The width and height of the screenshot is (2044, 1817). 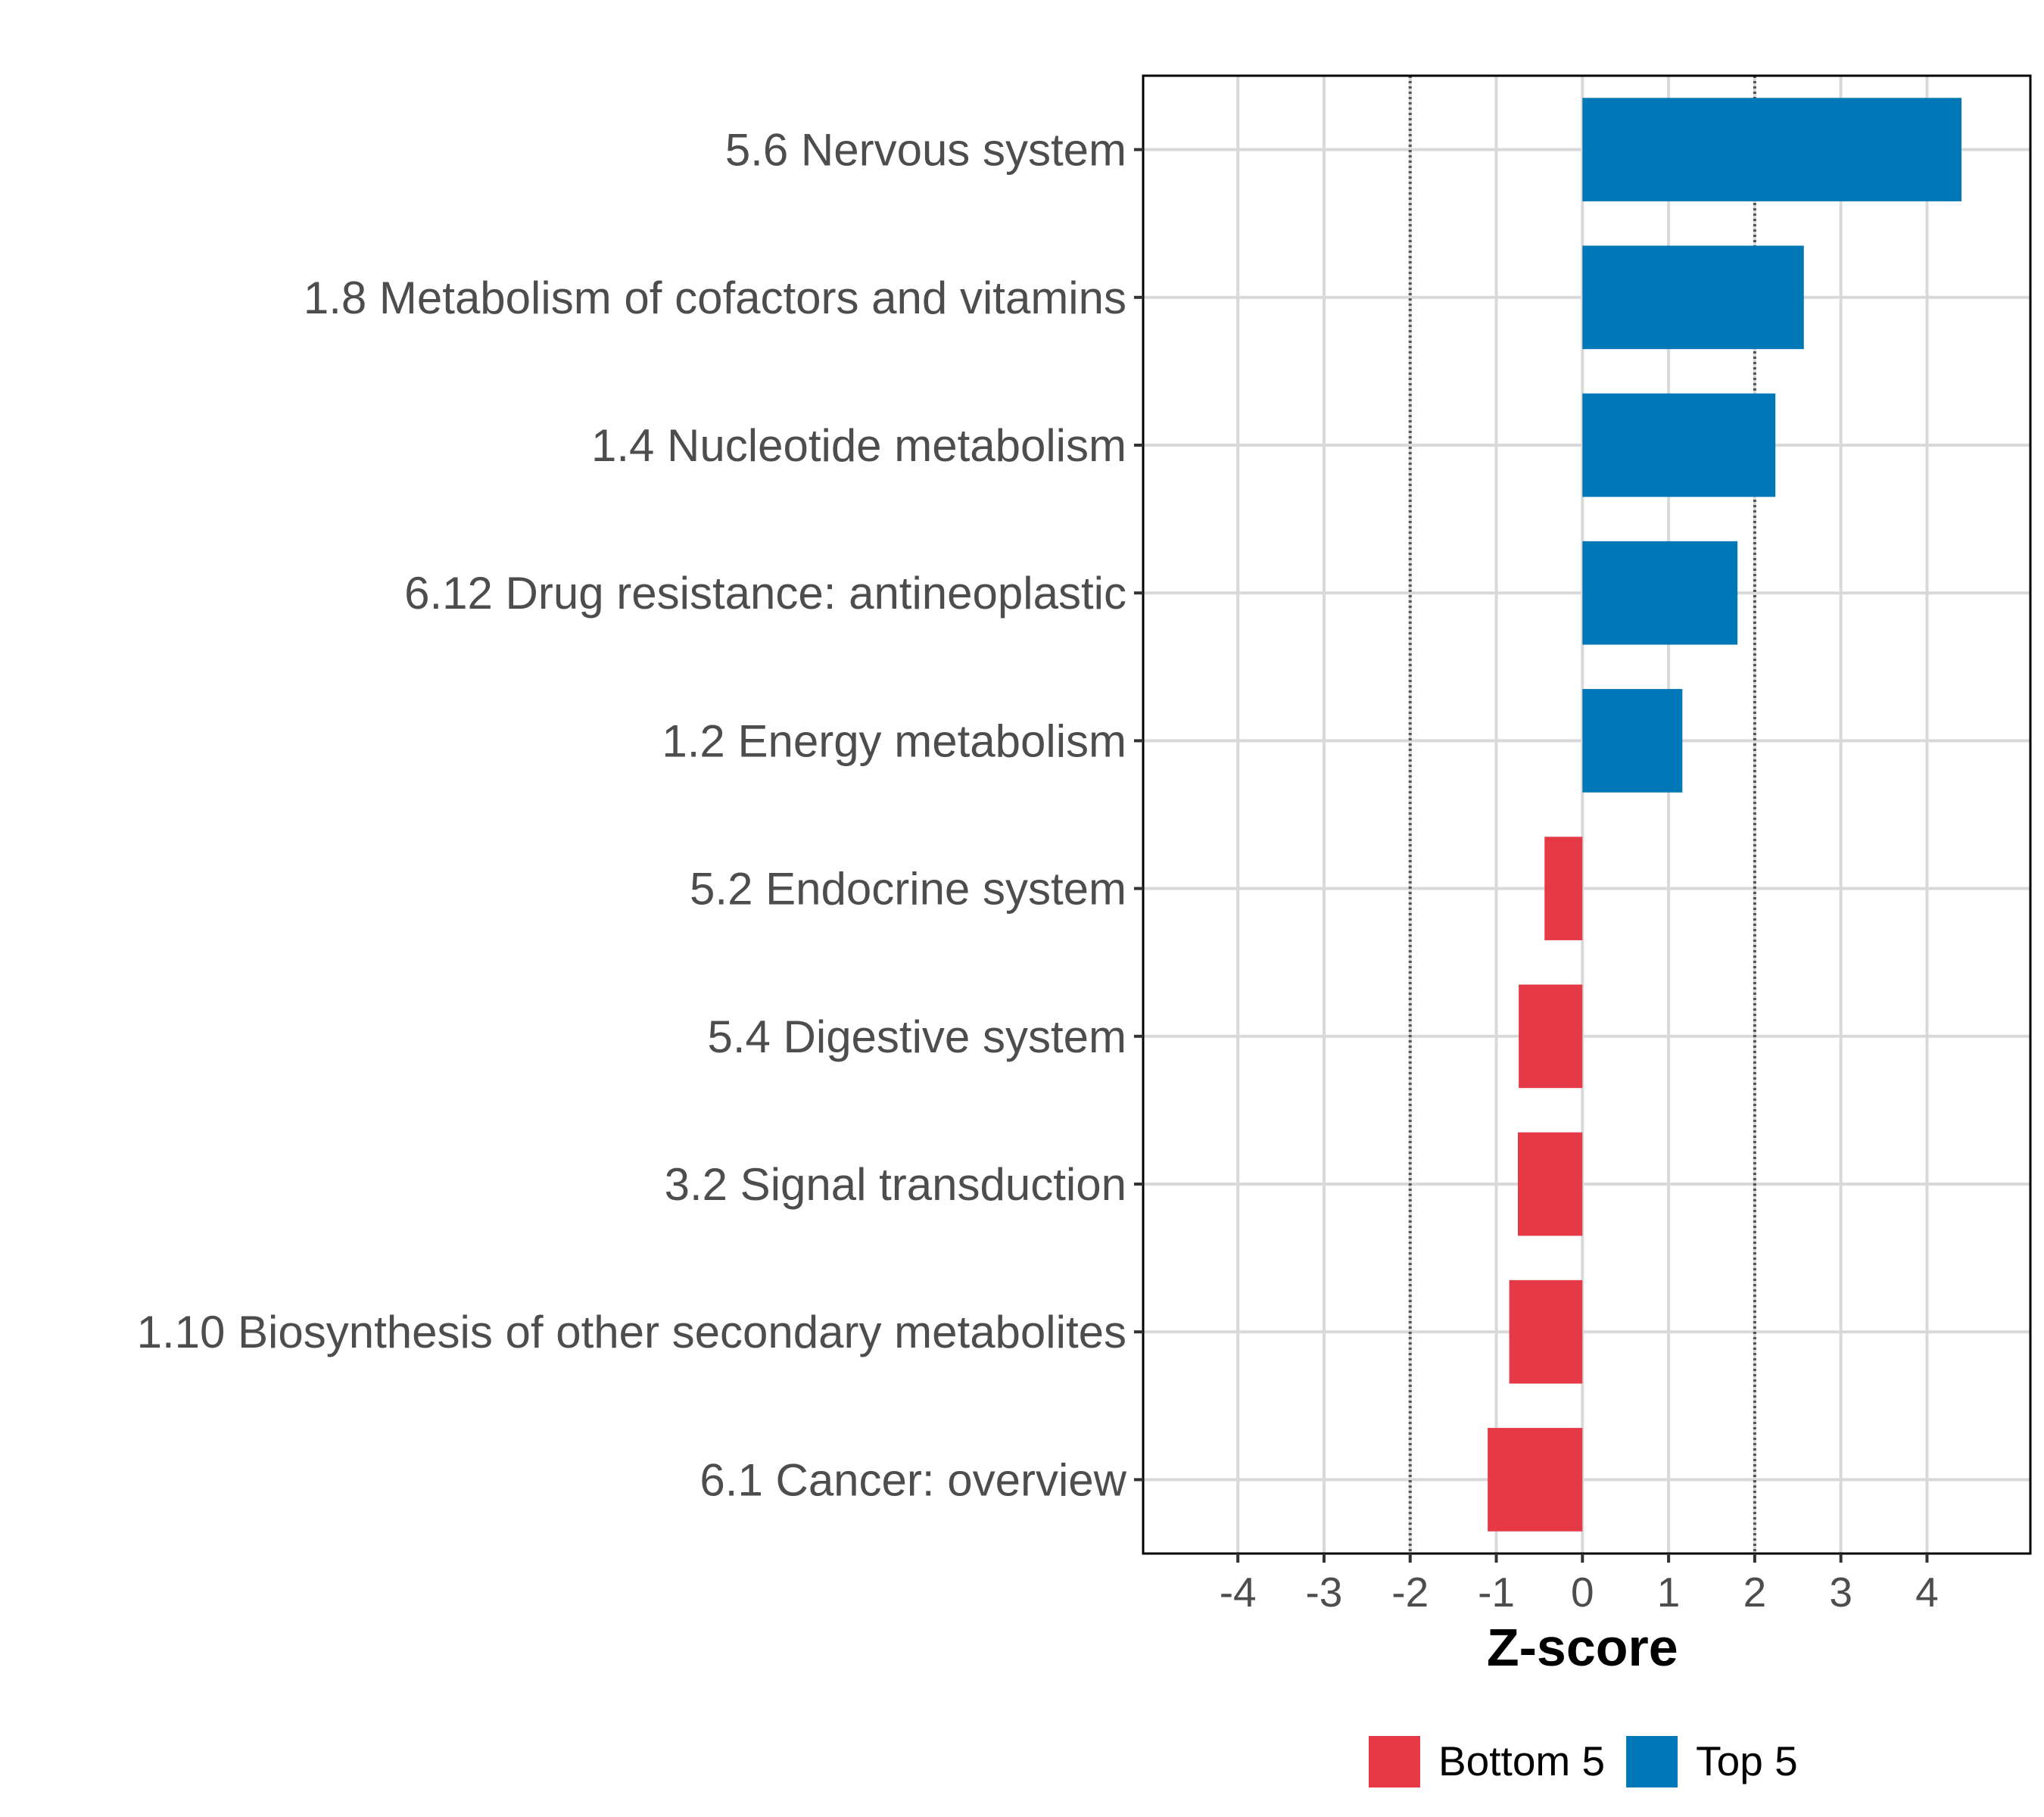 I want to click on x-tick-label: 3, so click(x=1840, y=1592).